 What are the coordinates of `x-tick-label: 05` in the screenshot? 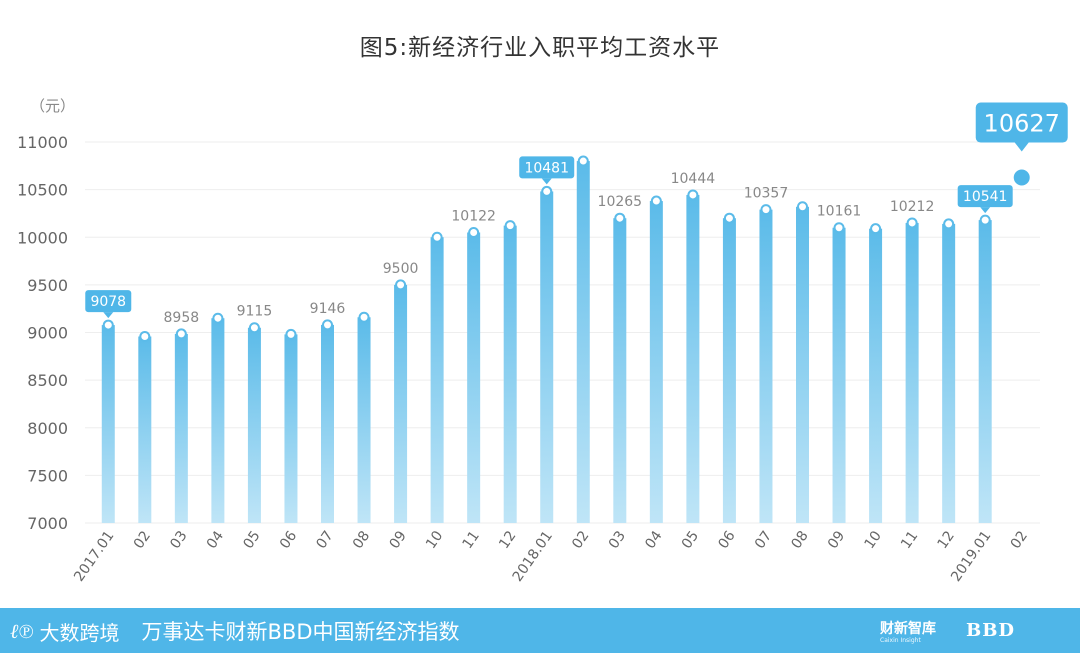 It's located at (251, 540).